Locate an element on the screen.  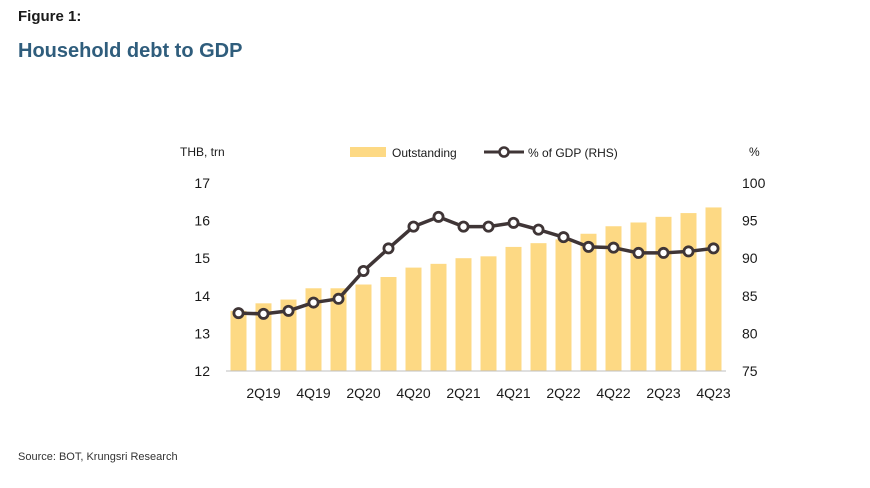
x-tick-label: 2Q22 is located at coordinates (563, 393).